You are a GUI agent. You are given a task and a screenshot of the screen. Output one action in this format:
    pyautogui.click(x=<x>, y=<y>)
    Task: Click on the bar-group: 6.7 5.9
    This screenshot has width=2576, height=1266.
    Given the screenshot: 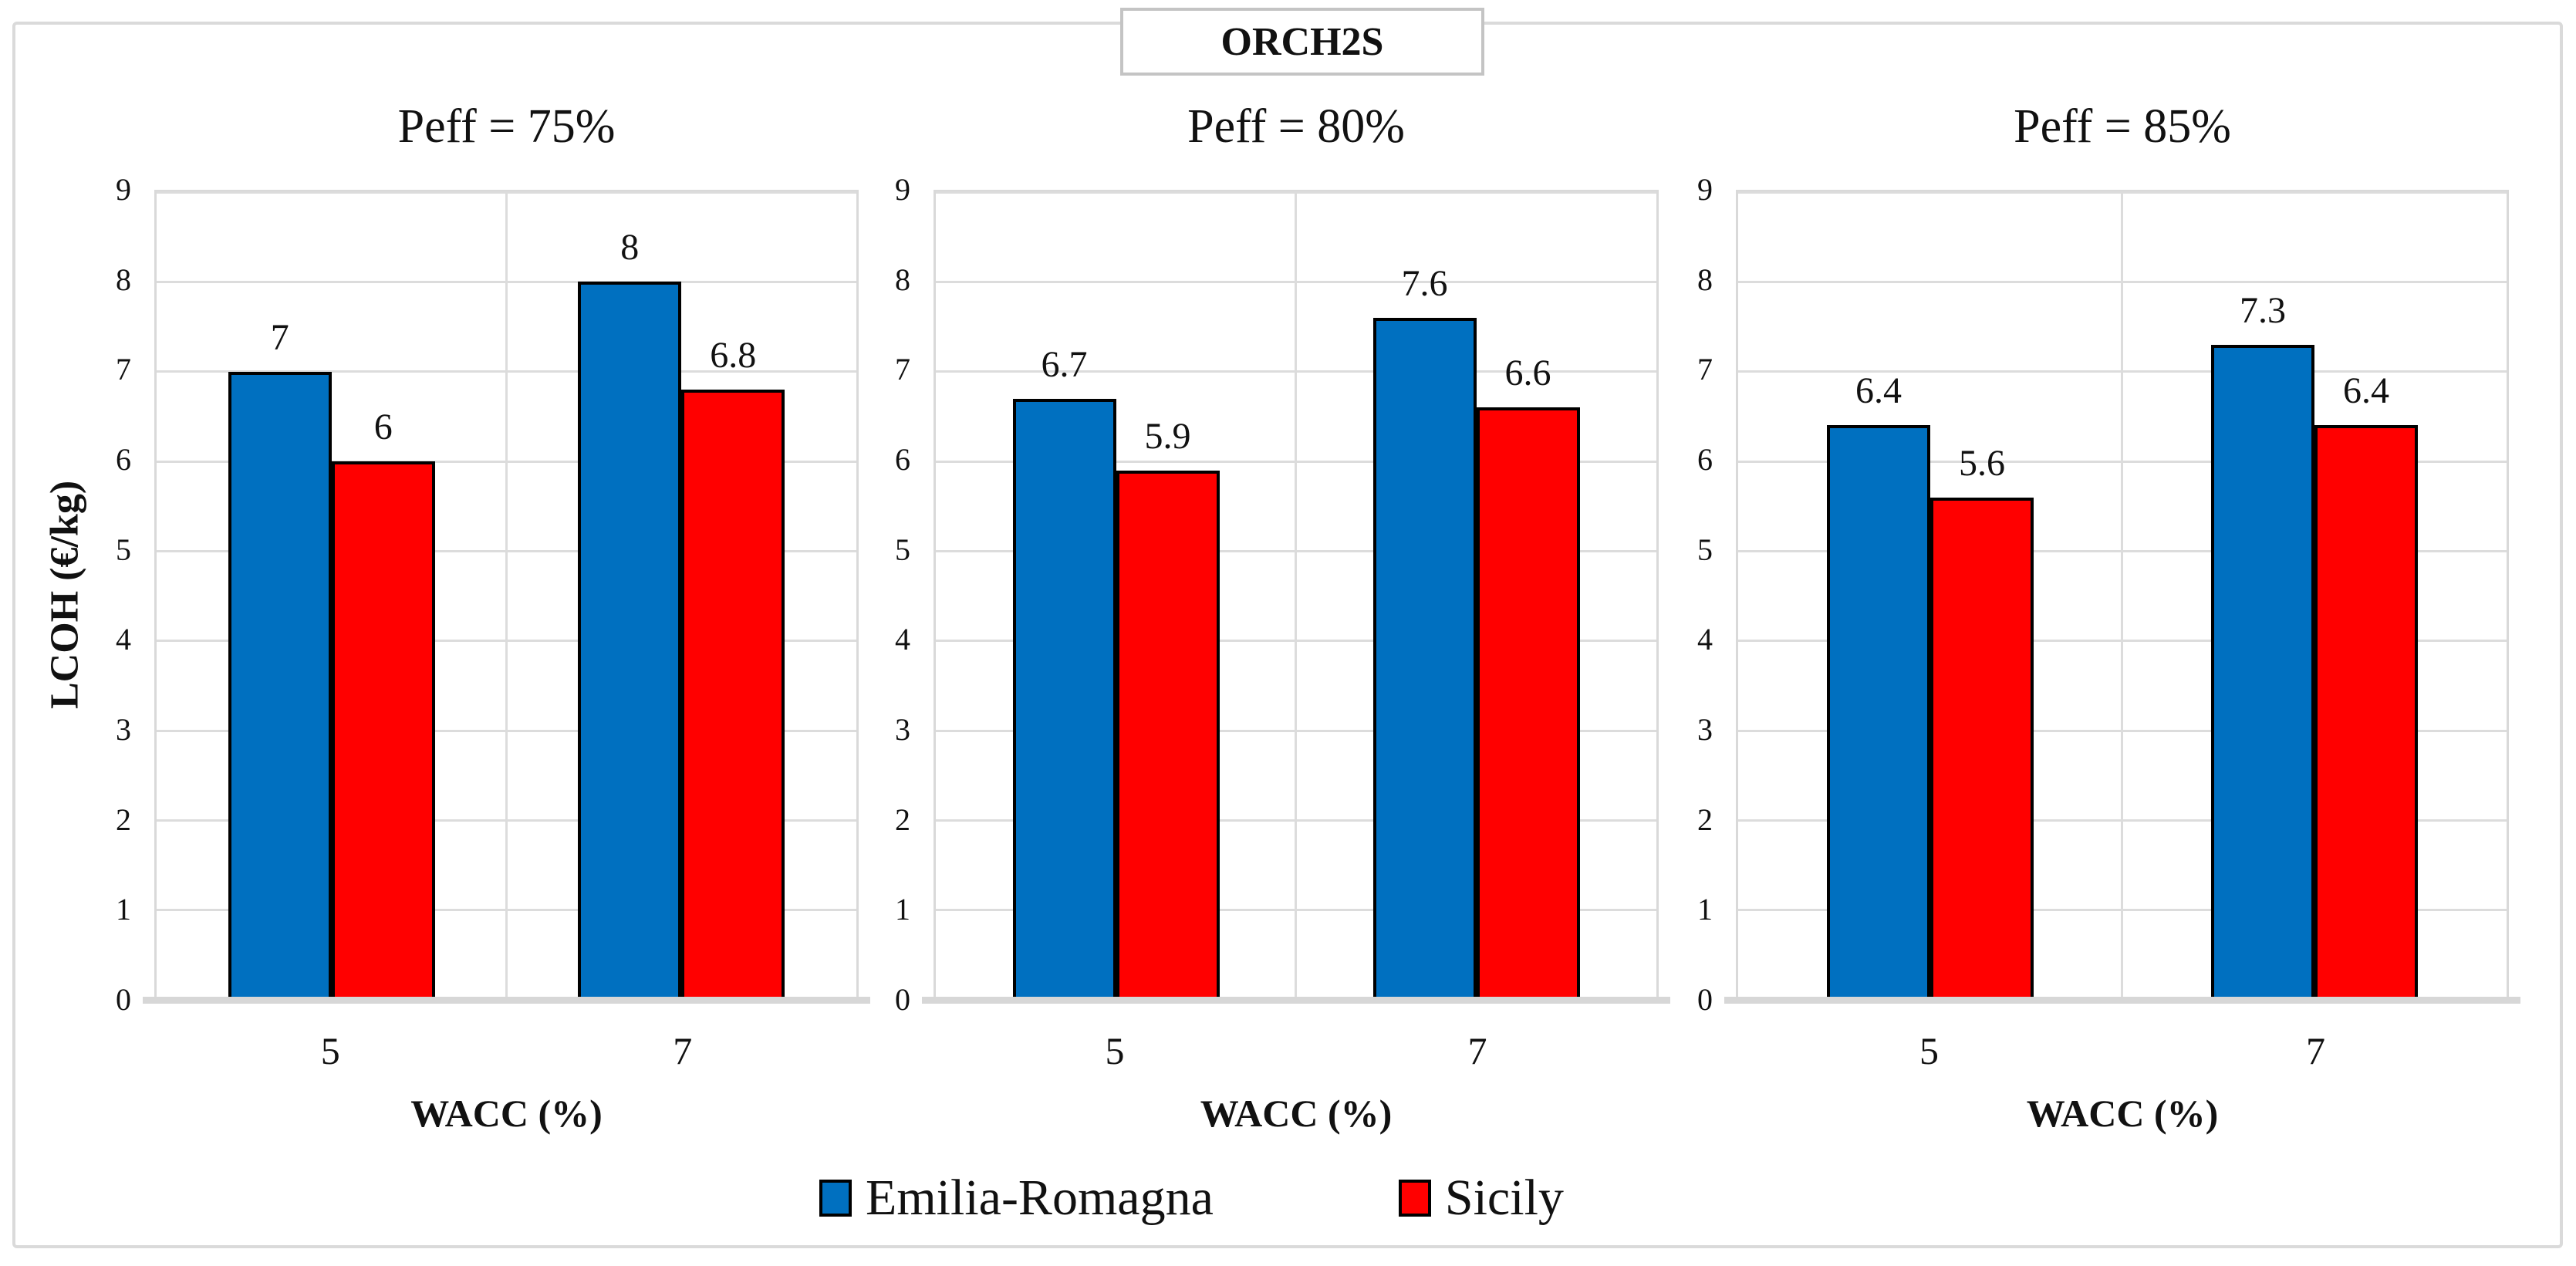 What is the action you would take?
    pyautogui.click(x=1116, y=596)
    